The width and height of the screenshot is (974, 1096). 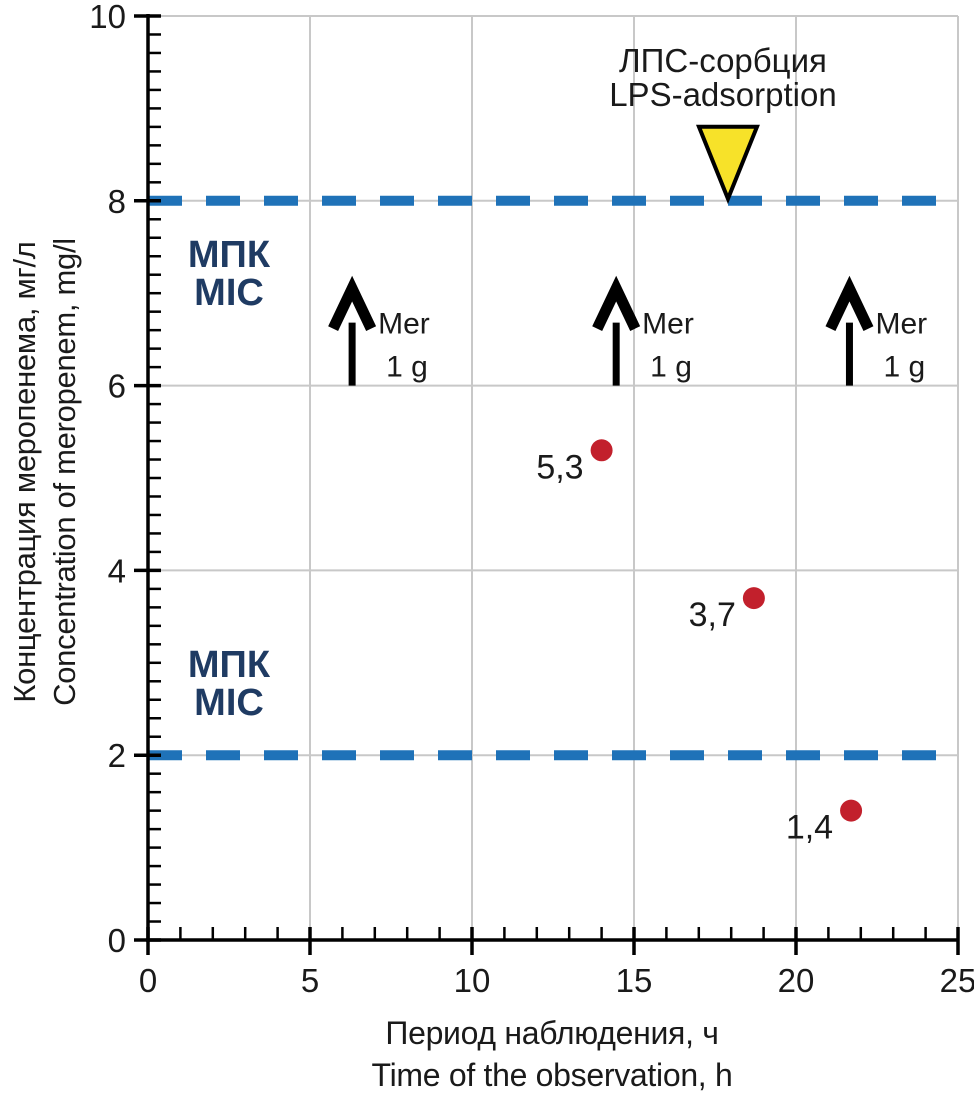 I want to click on x-tick-label: 15, so click(x=634, y=980).